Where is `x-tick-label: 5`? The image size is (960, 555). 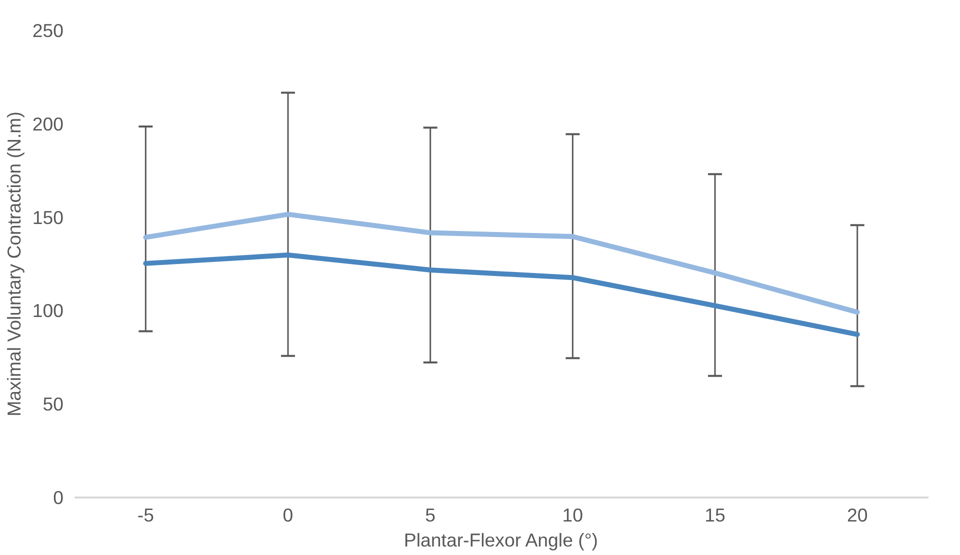
x-tick-label: 5 is located at coordinates (430, 515).